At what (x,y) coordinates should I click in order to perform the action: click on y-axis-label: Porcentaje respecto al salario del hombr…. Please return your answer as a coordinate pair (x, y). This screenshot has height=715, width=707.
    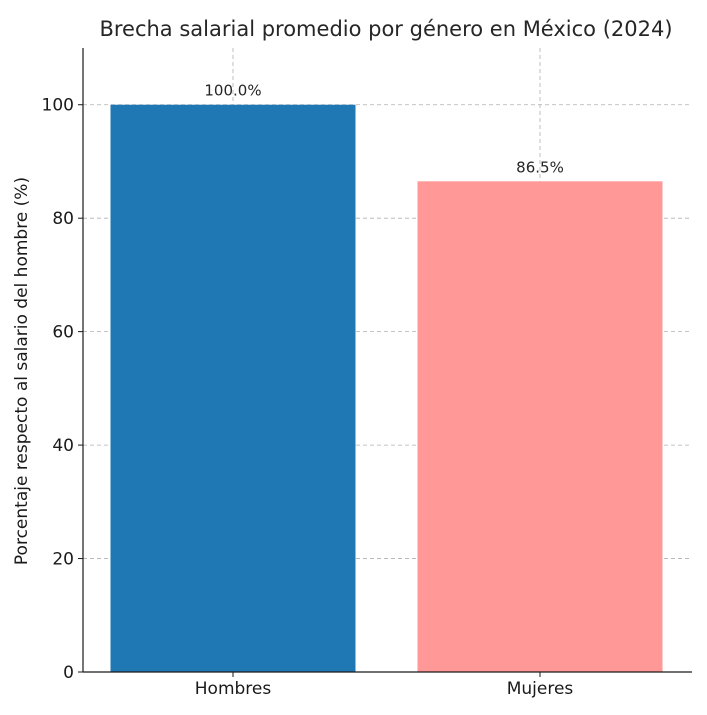
    Looking at the image, I should click on (22, 371).